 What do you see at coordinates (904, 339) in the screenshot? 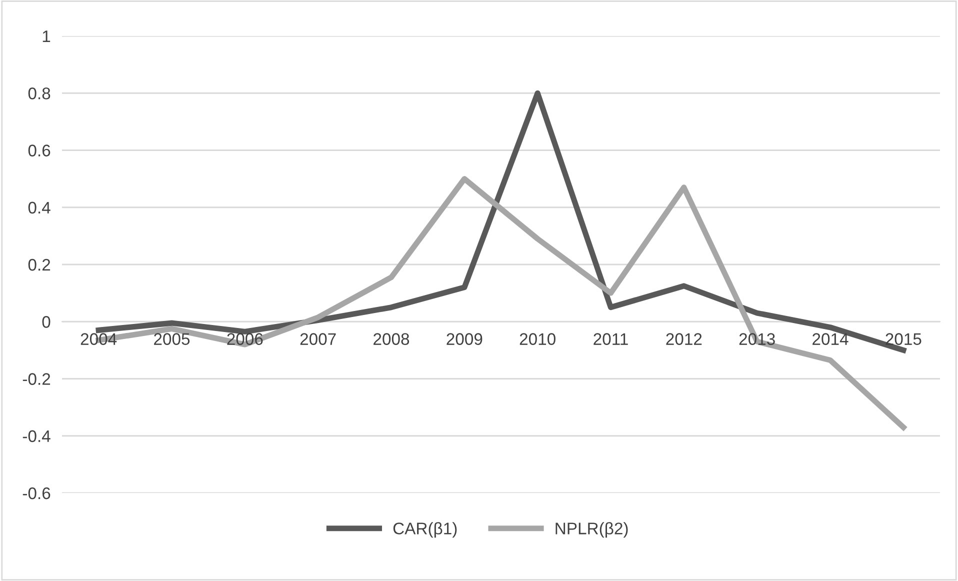
I see `x-tick-label: 2015` at bounding box center [904, 339].